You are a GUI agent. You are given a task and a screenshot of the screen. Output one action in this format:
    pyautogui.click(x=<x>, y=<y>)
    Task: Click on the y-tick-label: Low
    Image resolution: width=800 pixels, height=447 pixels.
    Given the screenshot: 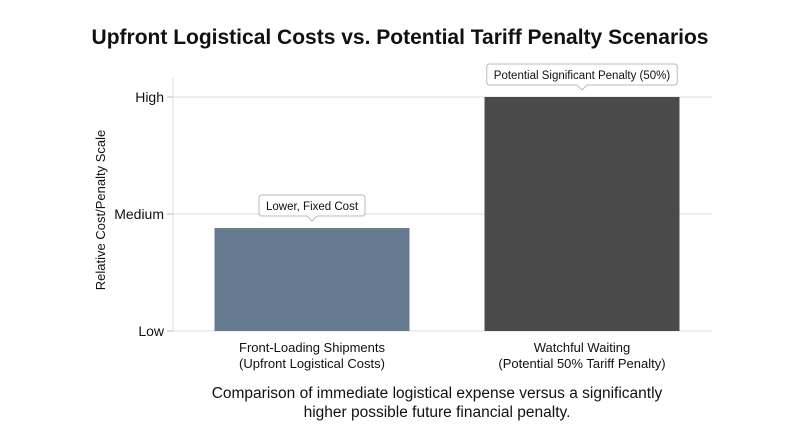 What is the action you would take?
    pyautogui.click(x=151, y=331)
    